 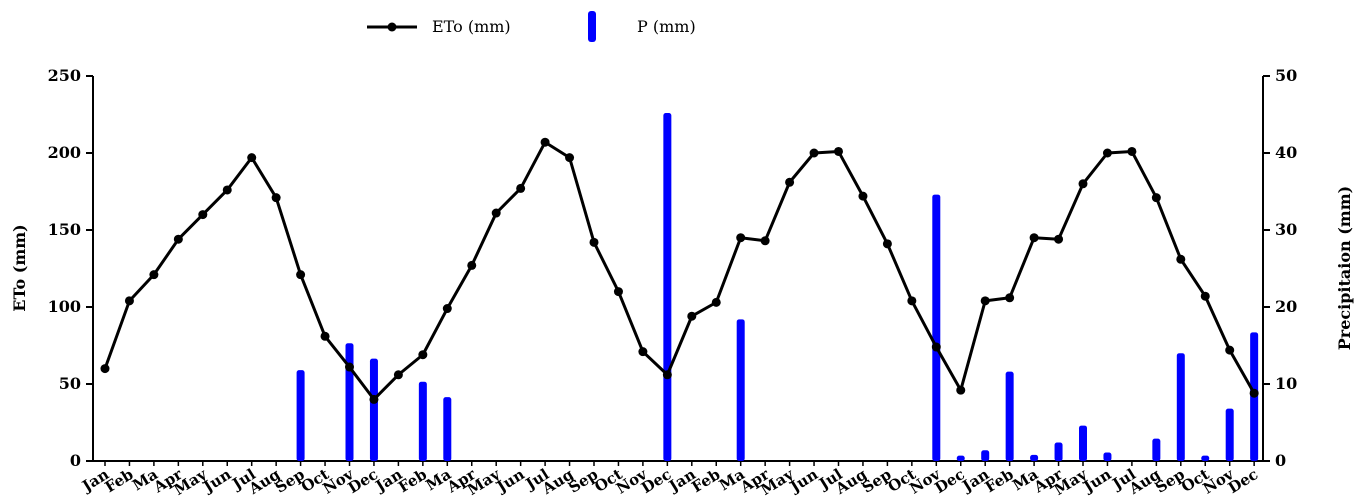 I want to click on left-y-ticks: 0 50 100 150 200 250, so click(x=70, y=268).